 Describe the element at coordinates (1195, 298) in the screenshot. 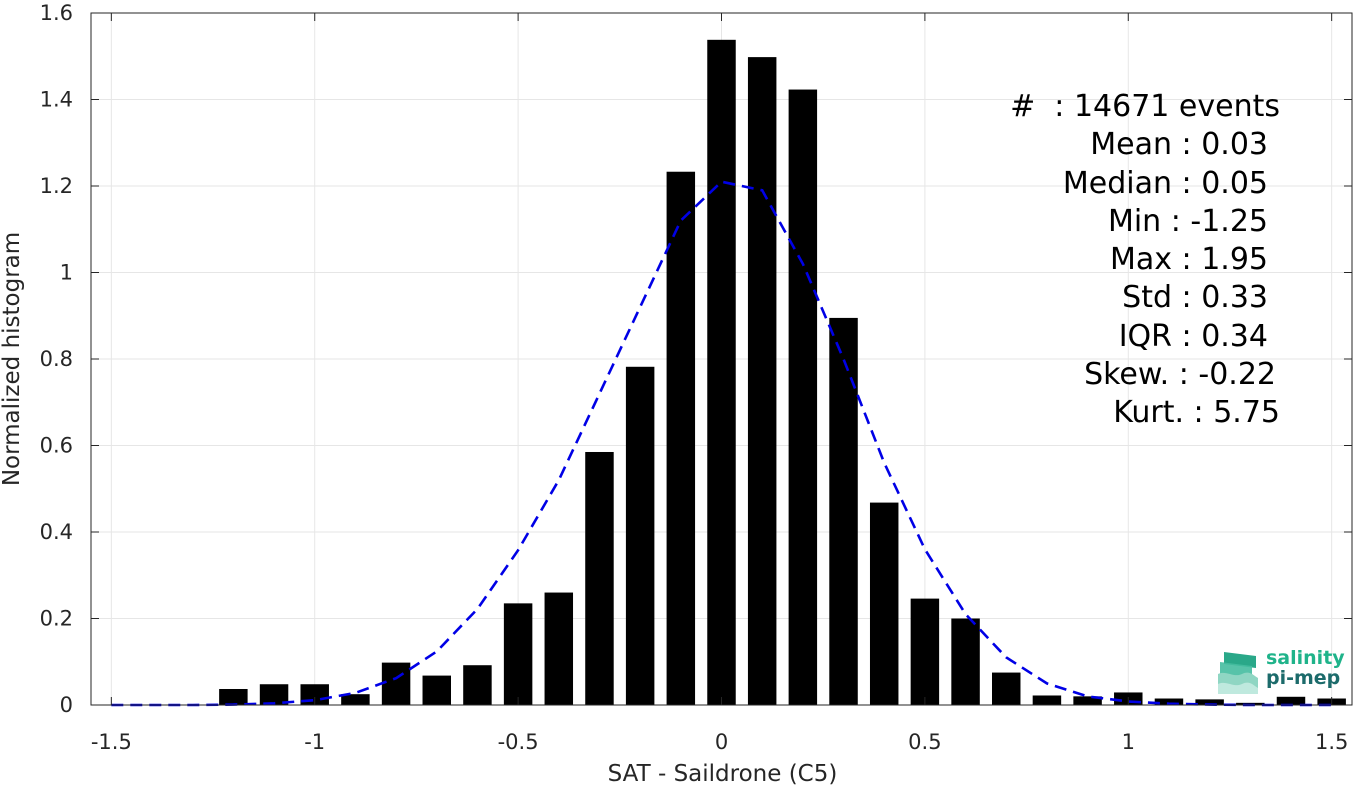

I see `stat-std: Std : 0.33` at that location.